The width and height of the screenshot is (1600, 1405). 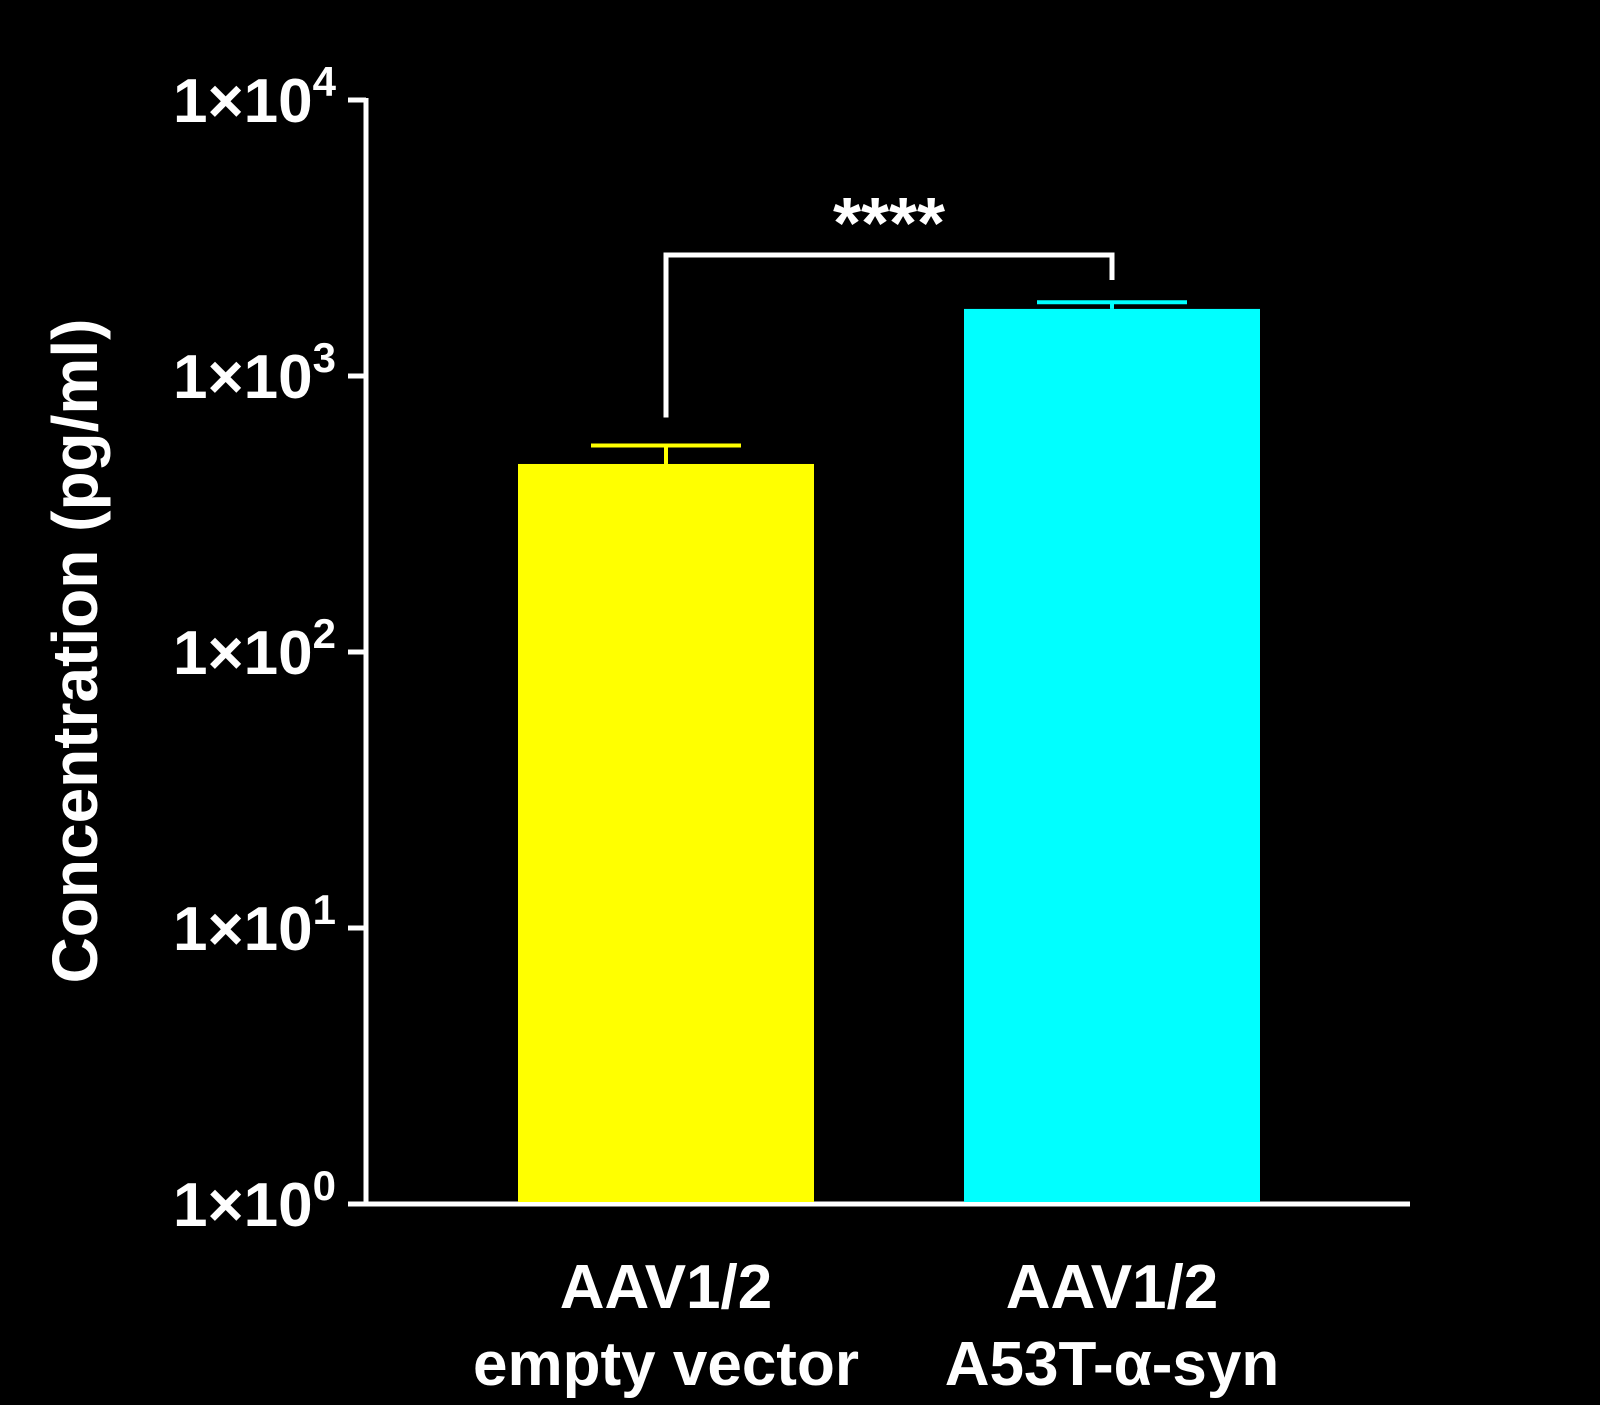 I want to click on y-tick-base-2: 1×10, so click(x=243, y=653).